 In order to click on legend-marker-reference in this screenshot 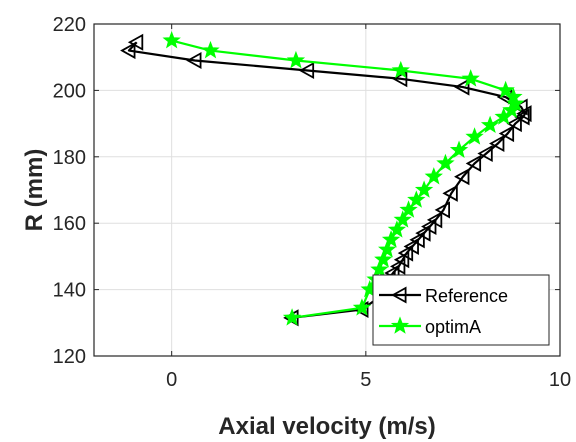, I will do `click(399, 295)`.